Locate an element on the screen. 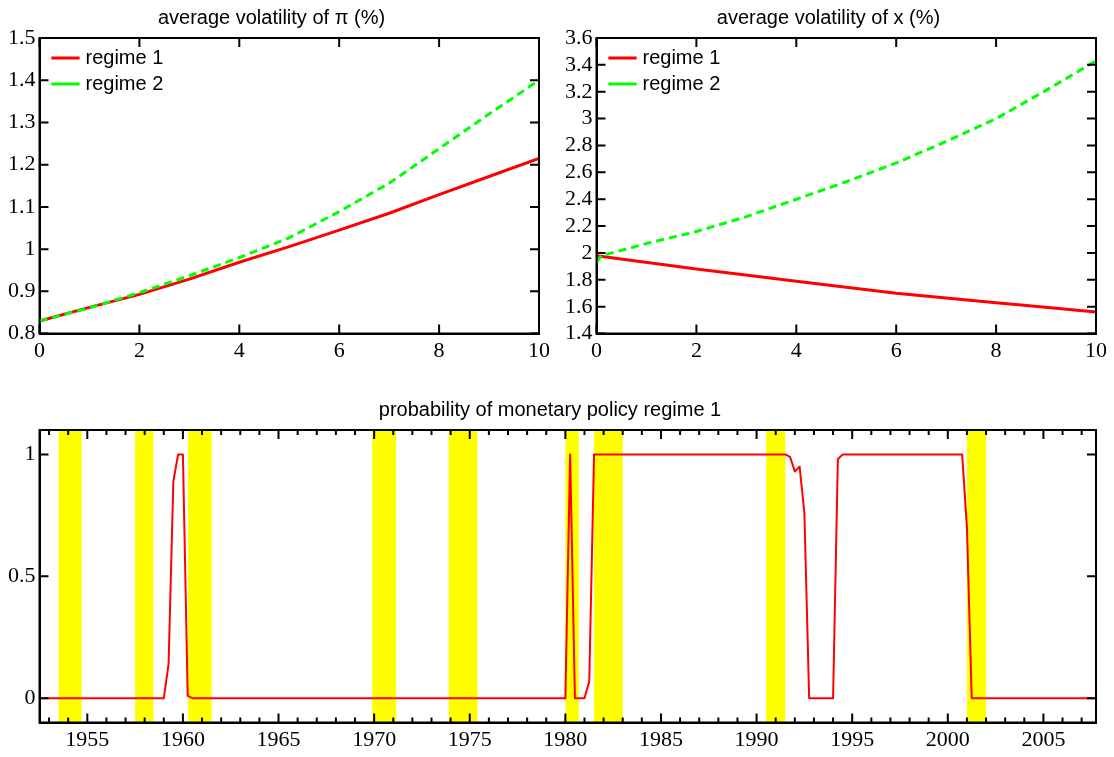 The width and height of the screenshot is (1114, 757). y-tick-label: 2.4 is located at coordinates (579, 198).